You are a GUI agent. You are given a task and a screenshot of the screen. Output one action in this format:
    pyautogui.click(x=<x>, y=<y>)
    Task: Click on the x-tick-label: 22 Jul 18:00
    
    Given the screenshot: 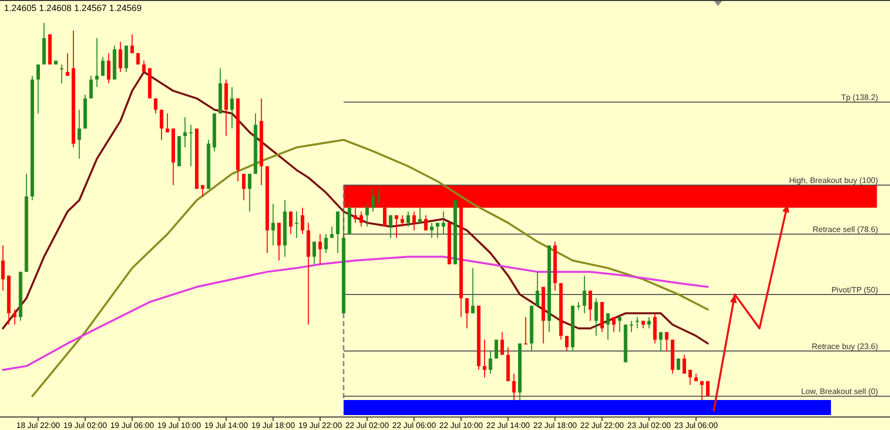 What is the action you would take?
    pyautogui.click(x=555, y=425)
    